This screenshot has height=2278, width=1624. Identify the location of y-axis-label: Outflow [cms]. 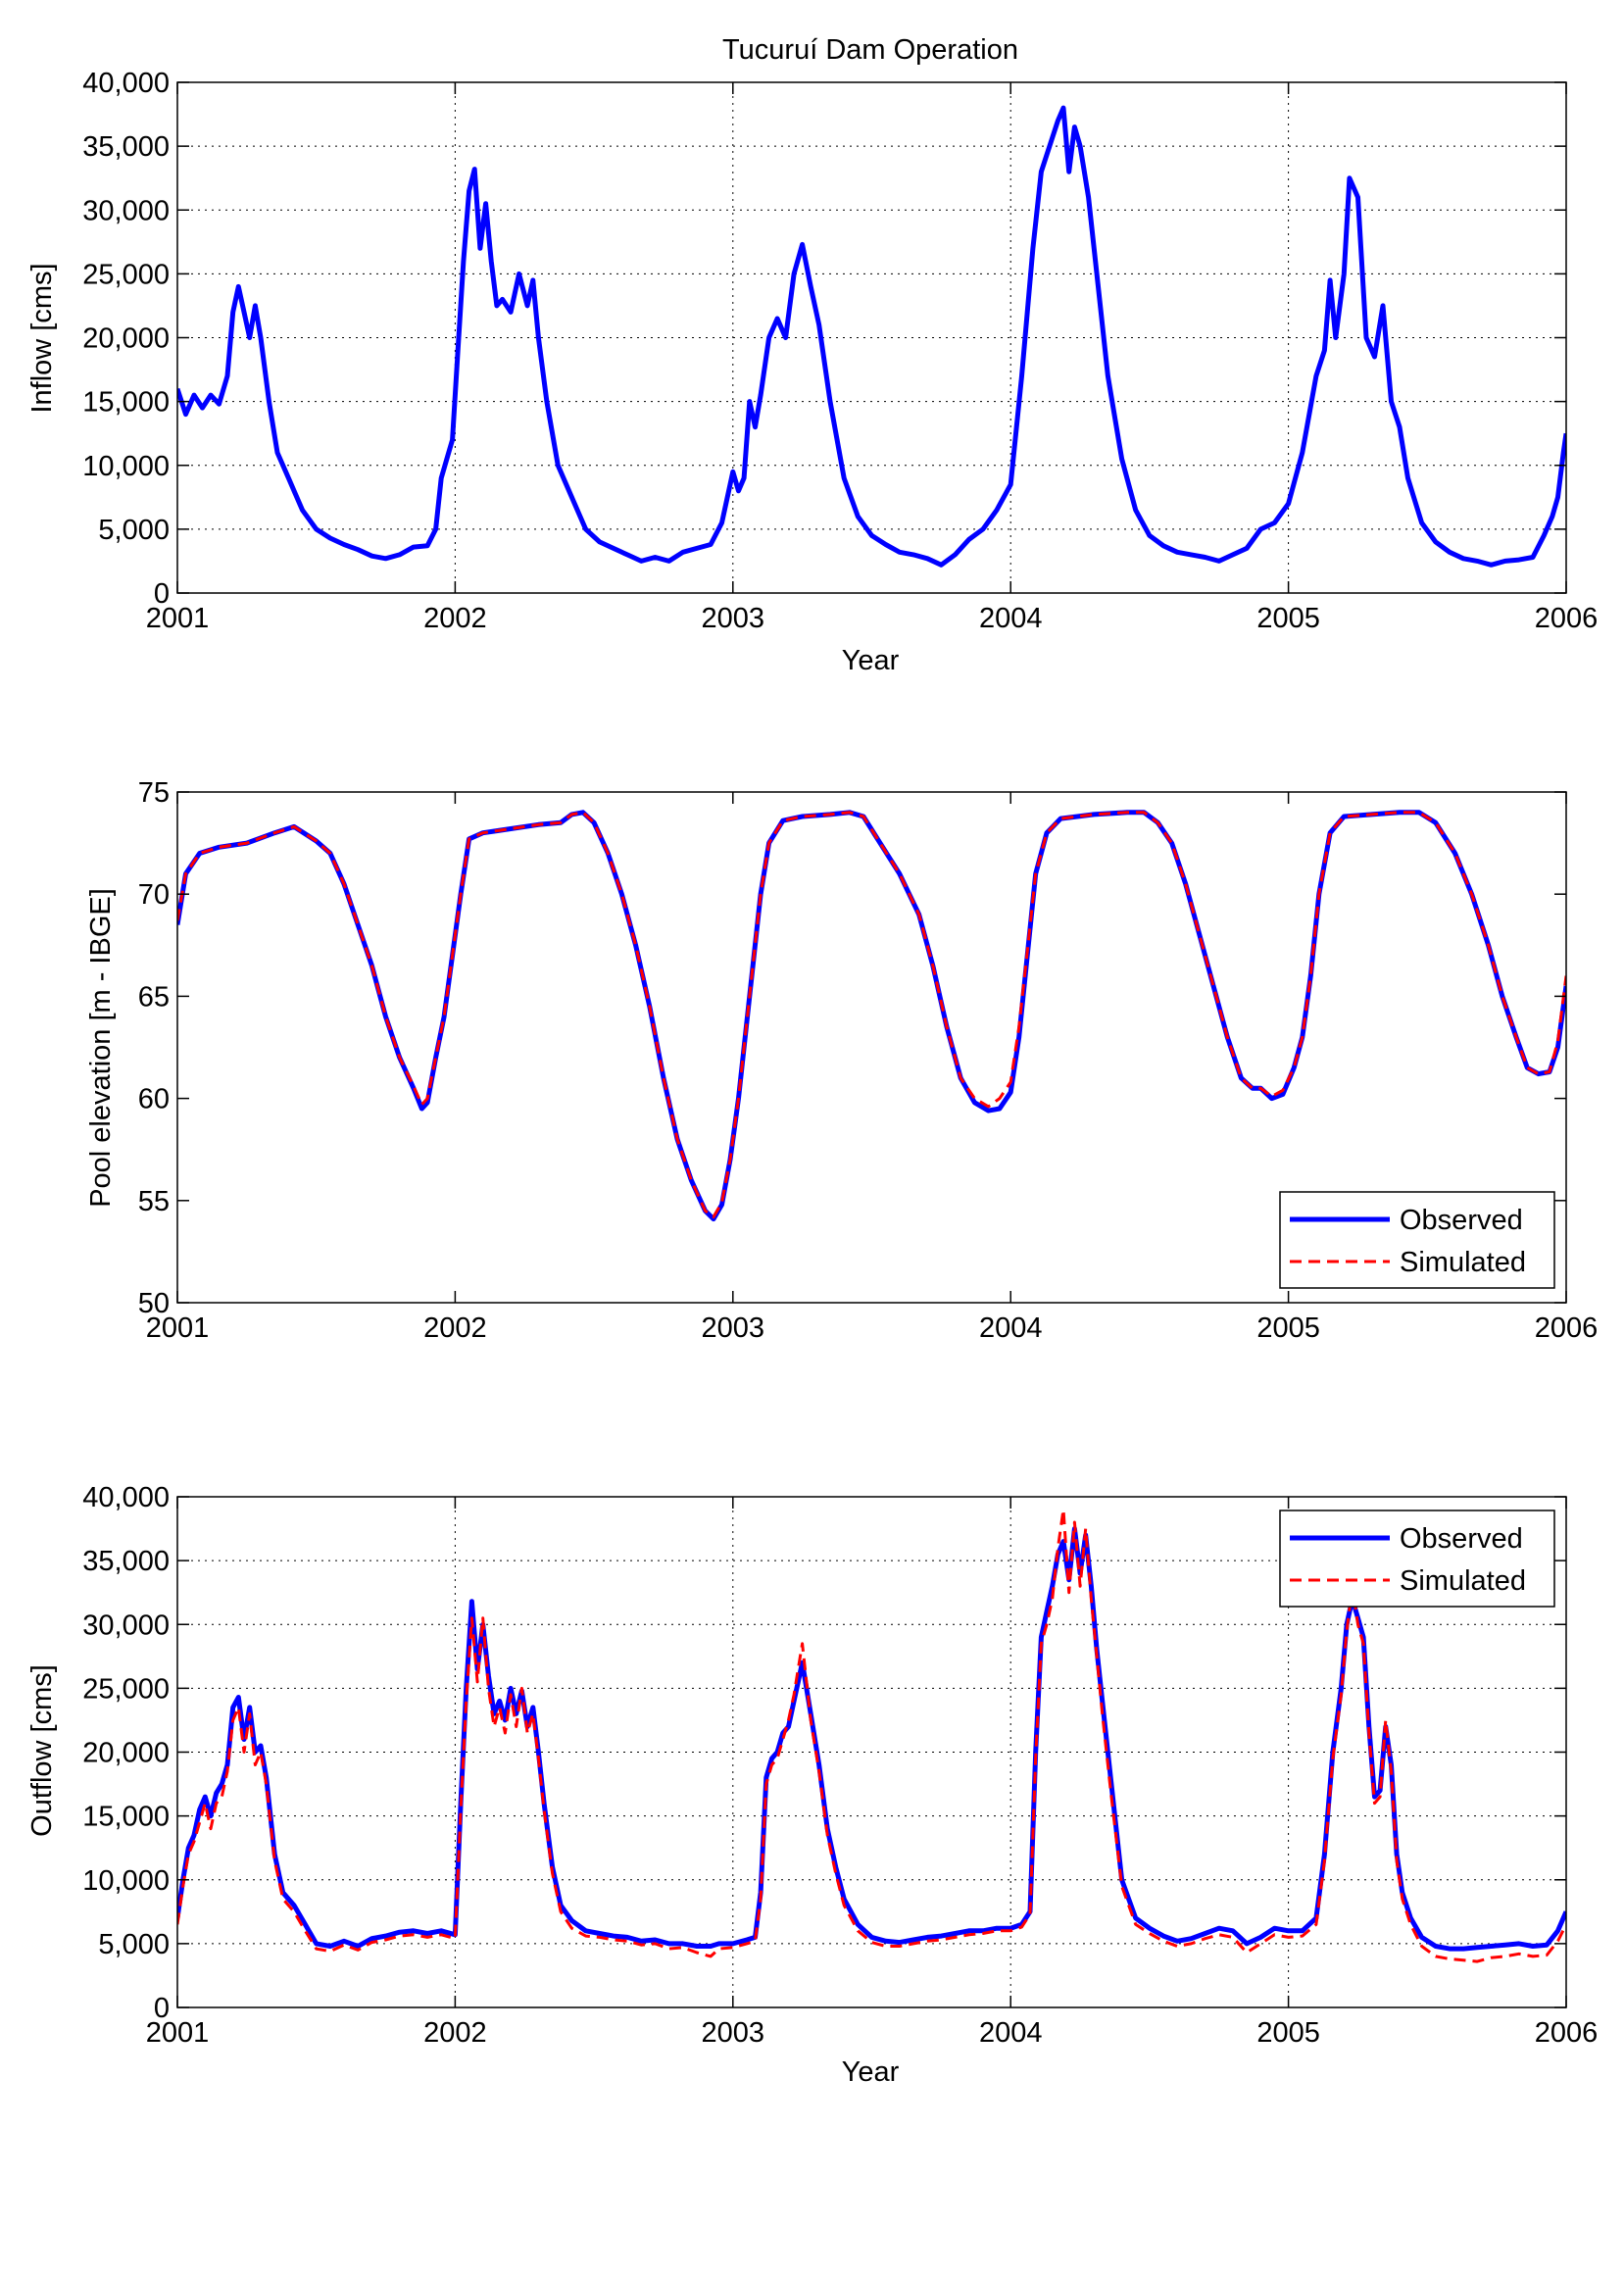
(42, 1751).